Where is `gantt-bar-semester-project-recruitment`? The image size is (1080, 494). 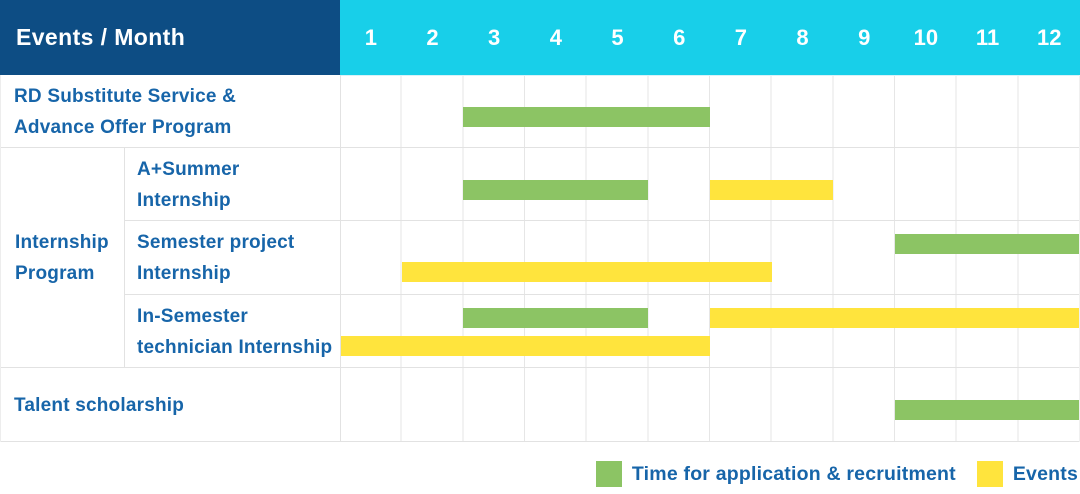 gantt-bar-semester-project-recruitment is located at coordinates (987, 244).